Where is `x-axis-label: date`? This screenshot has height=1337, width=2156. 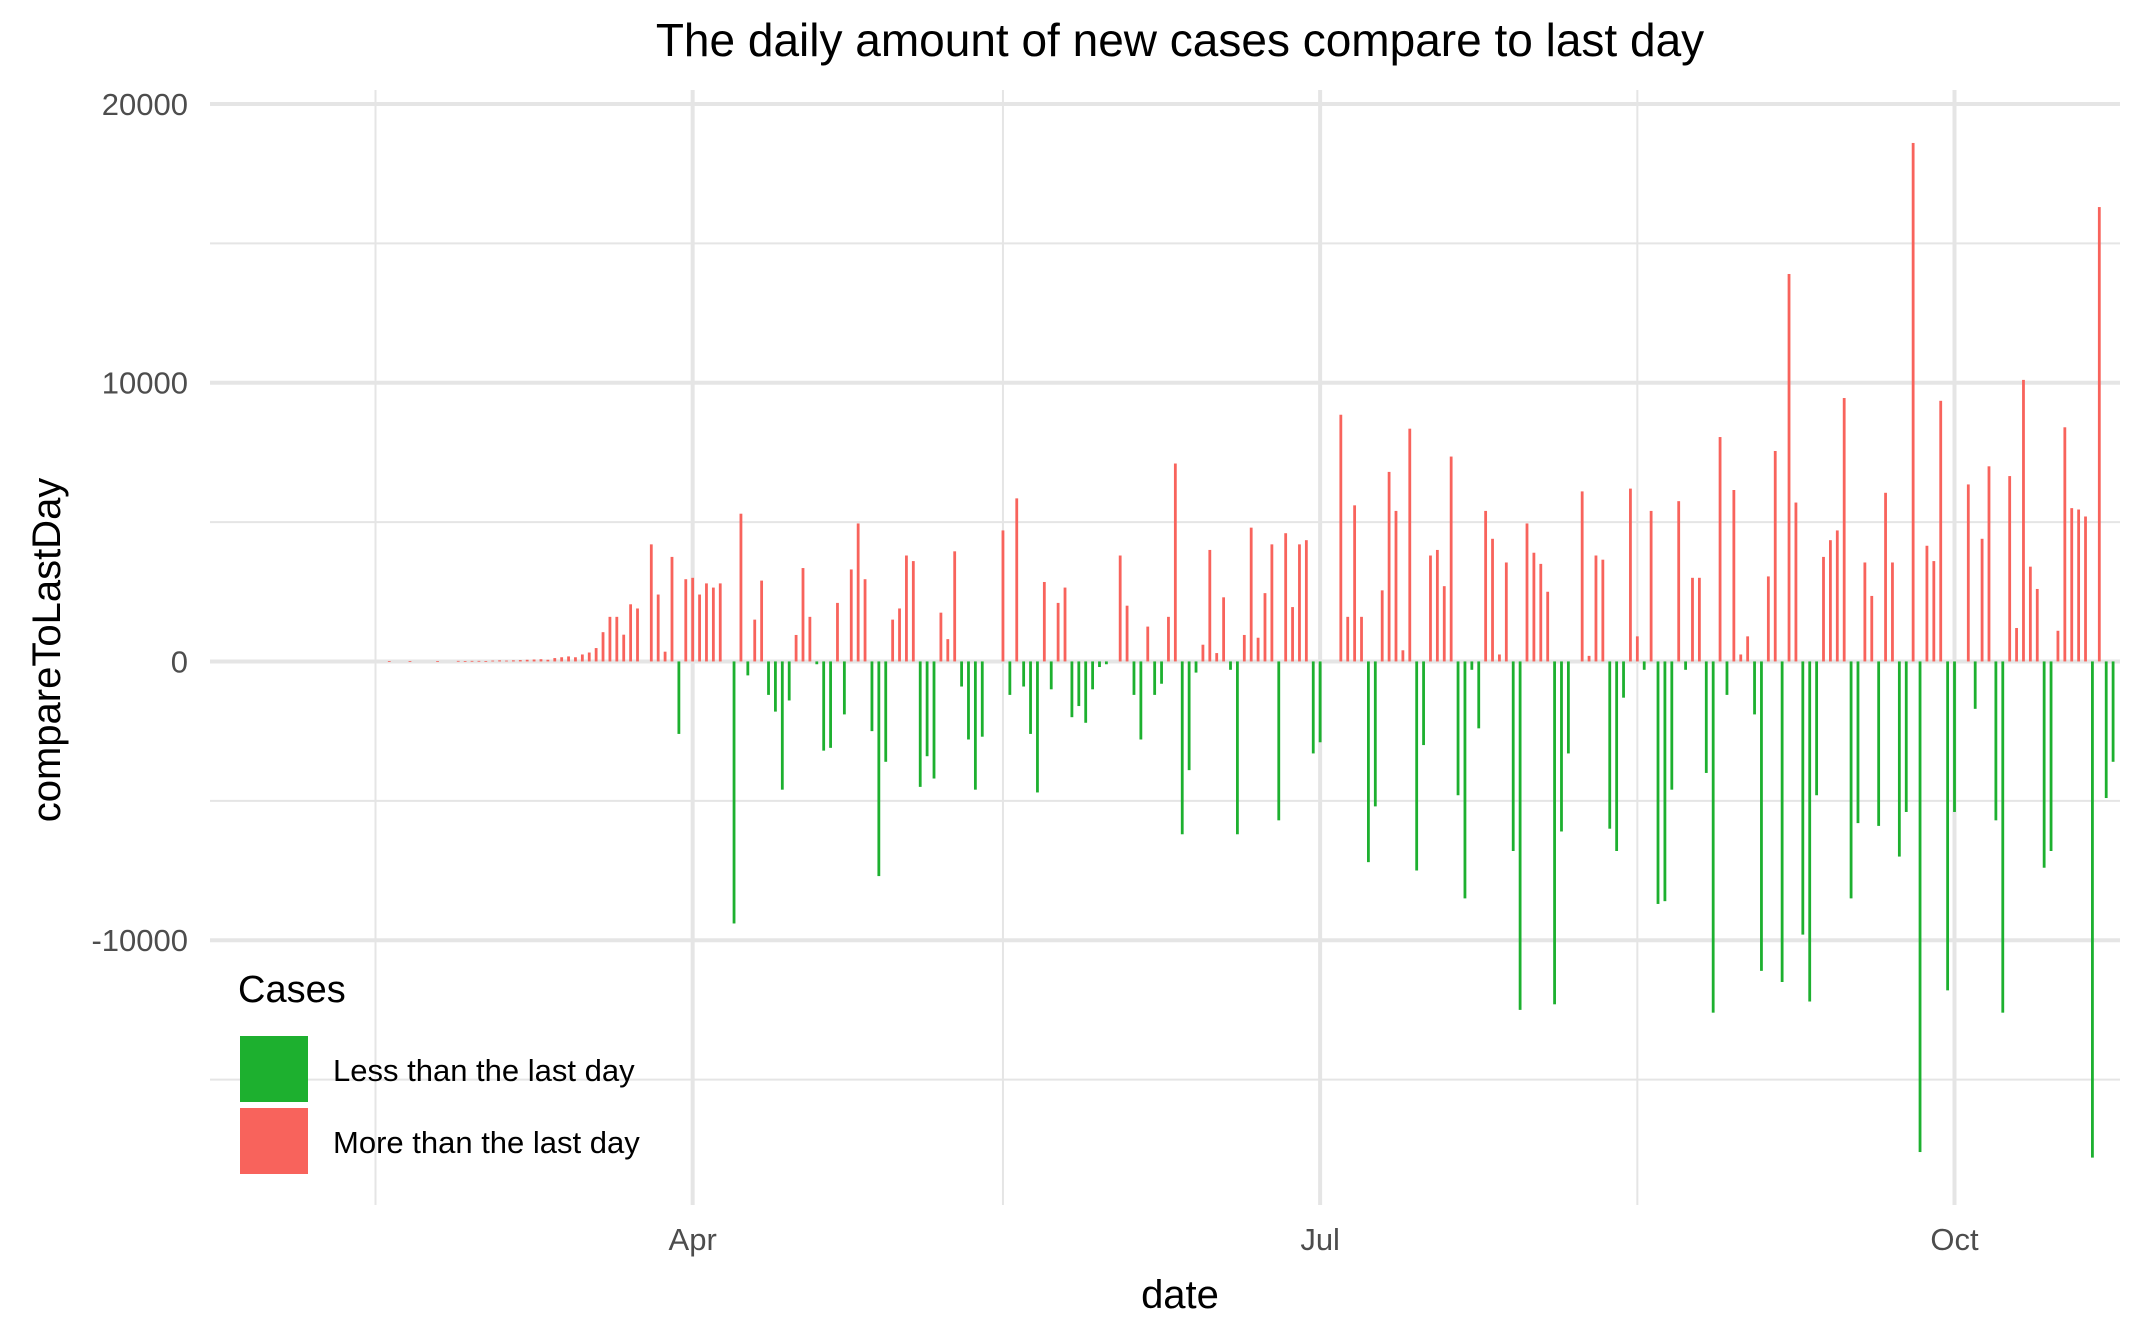 x-axis-label: date is located at coordinates (1180, 1295).